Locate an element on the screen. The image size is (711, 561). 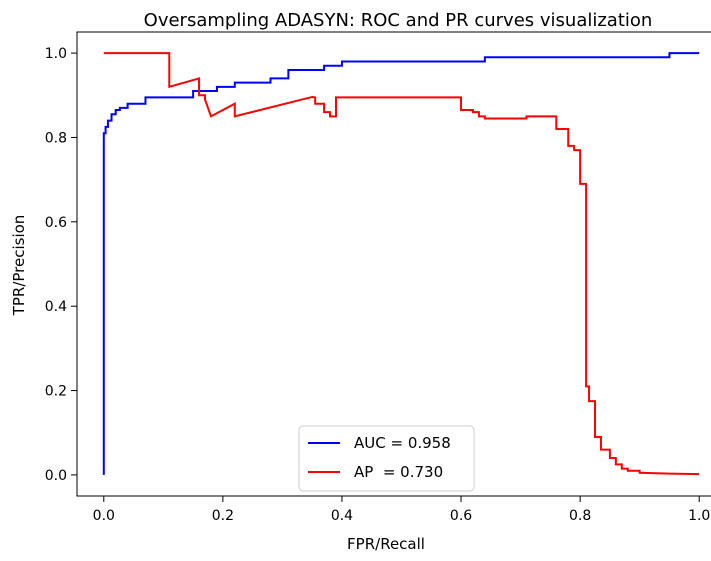
y-tick-label: 0.2 is located at coordinates (56, 392).